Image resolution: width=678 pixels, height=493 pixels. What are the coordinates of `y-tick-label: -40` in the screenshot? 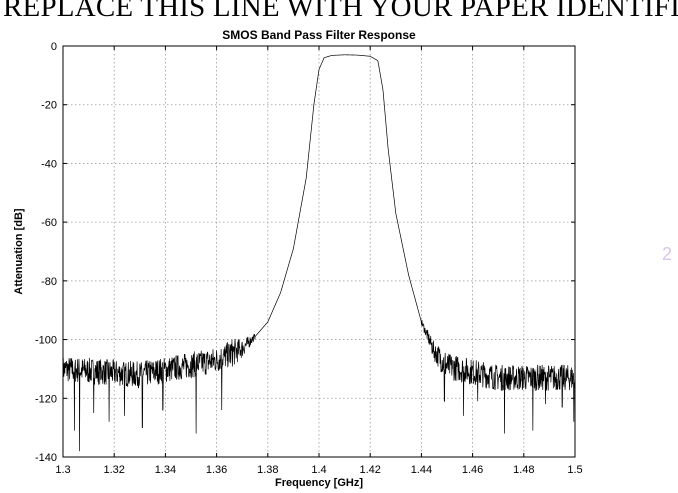 It's located at (49, 164).